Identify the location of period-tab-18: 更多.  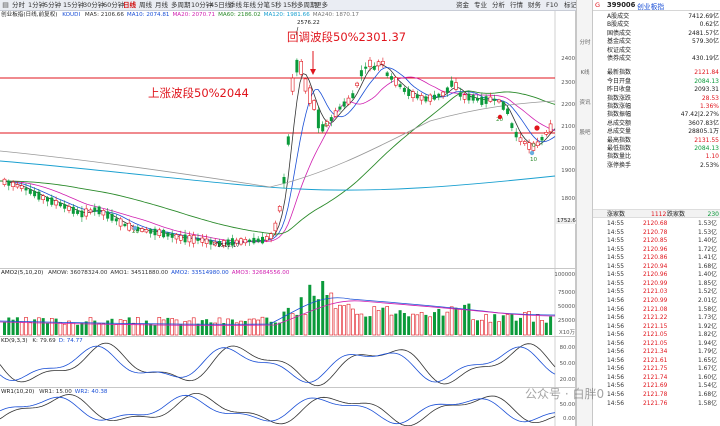
(321, 5).